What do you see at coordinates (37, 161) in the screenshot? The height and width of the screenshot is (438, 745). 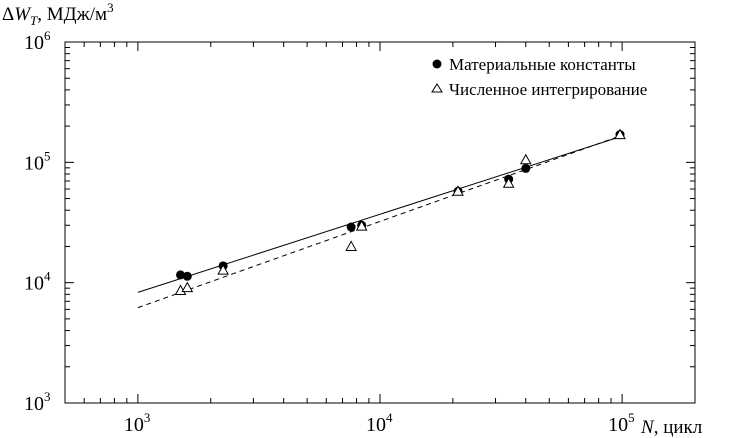 I see `y-tick-label: 10⁵` at bounding box center [37, 161].